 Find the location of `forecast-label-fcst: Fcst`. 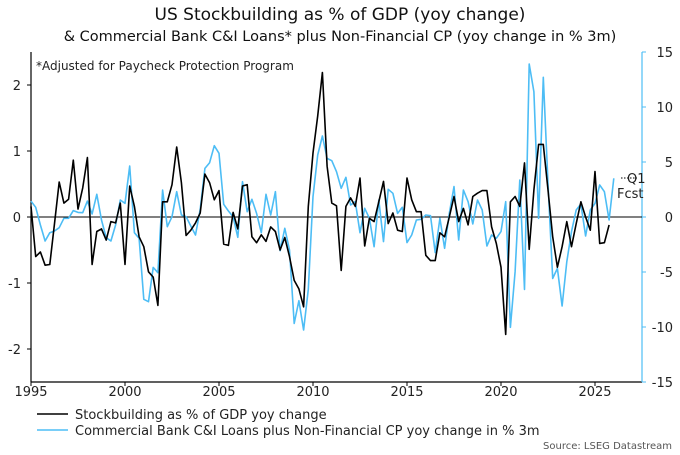

forecast-label-fcst: Fcst is located at coordinates (630, 194).